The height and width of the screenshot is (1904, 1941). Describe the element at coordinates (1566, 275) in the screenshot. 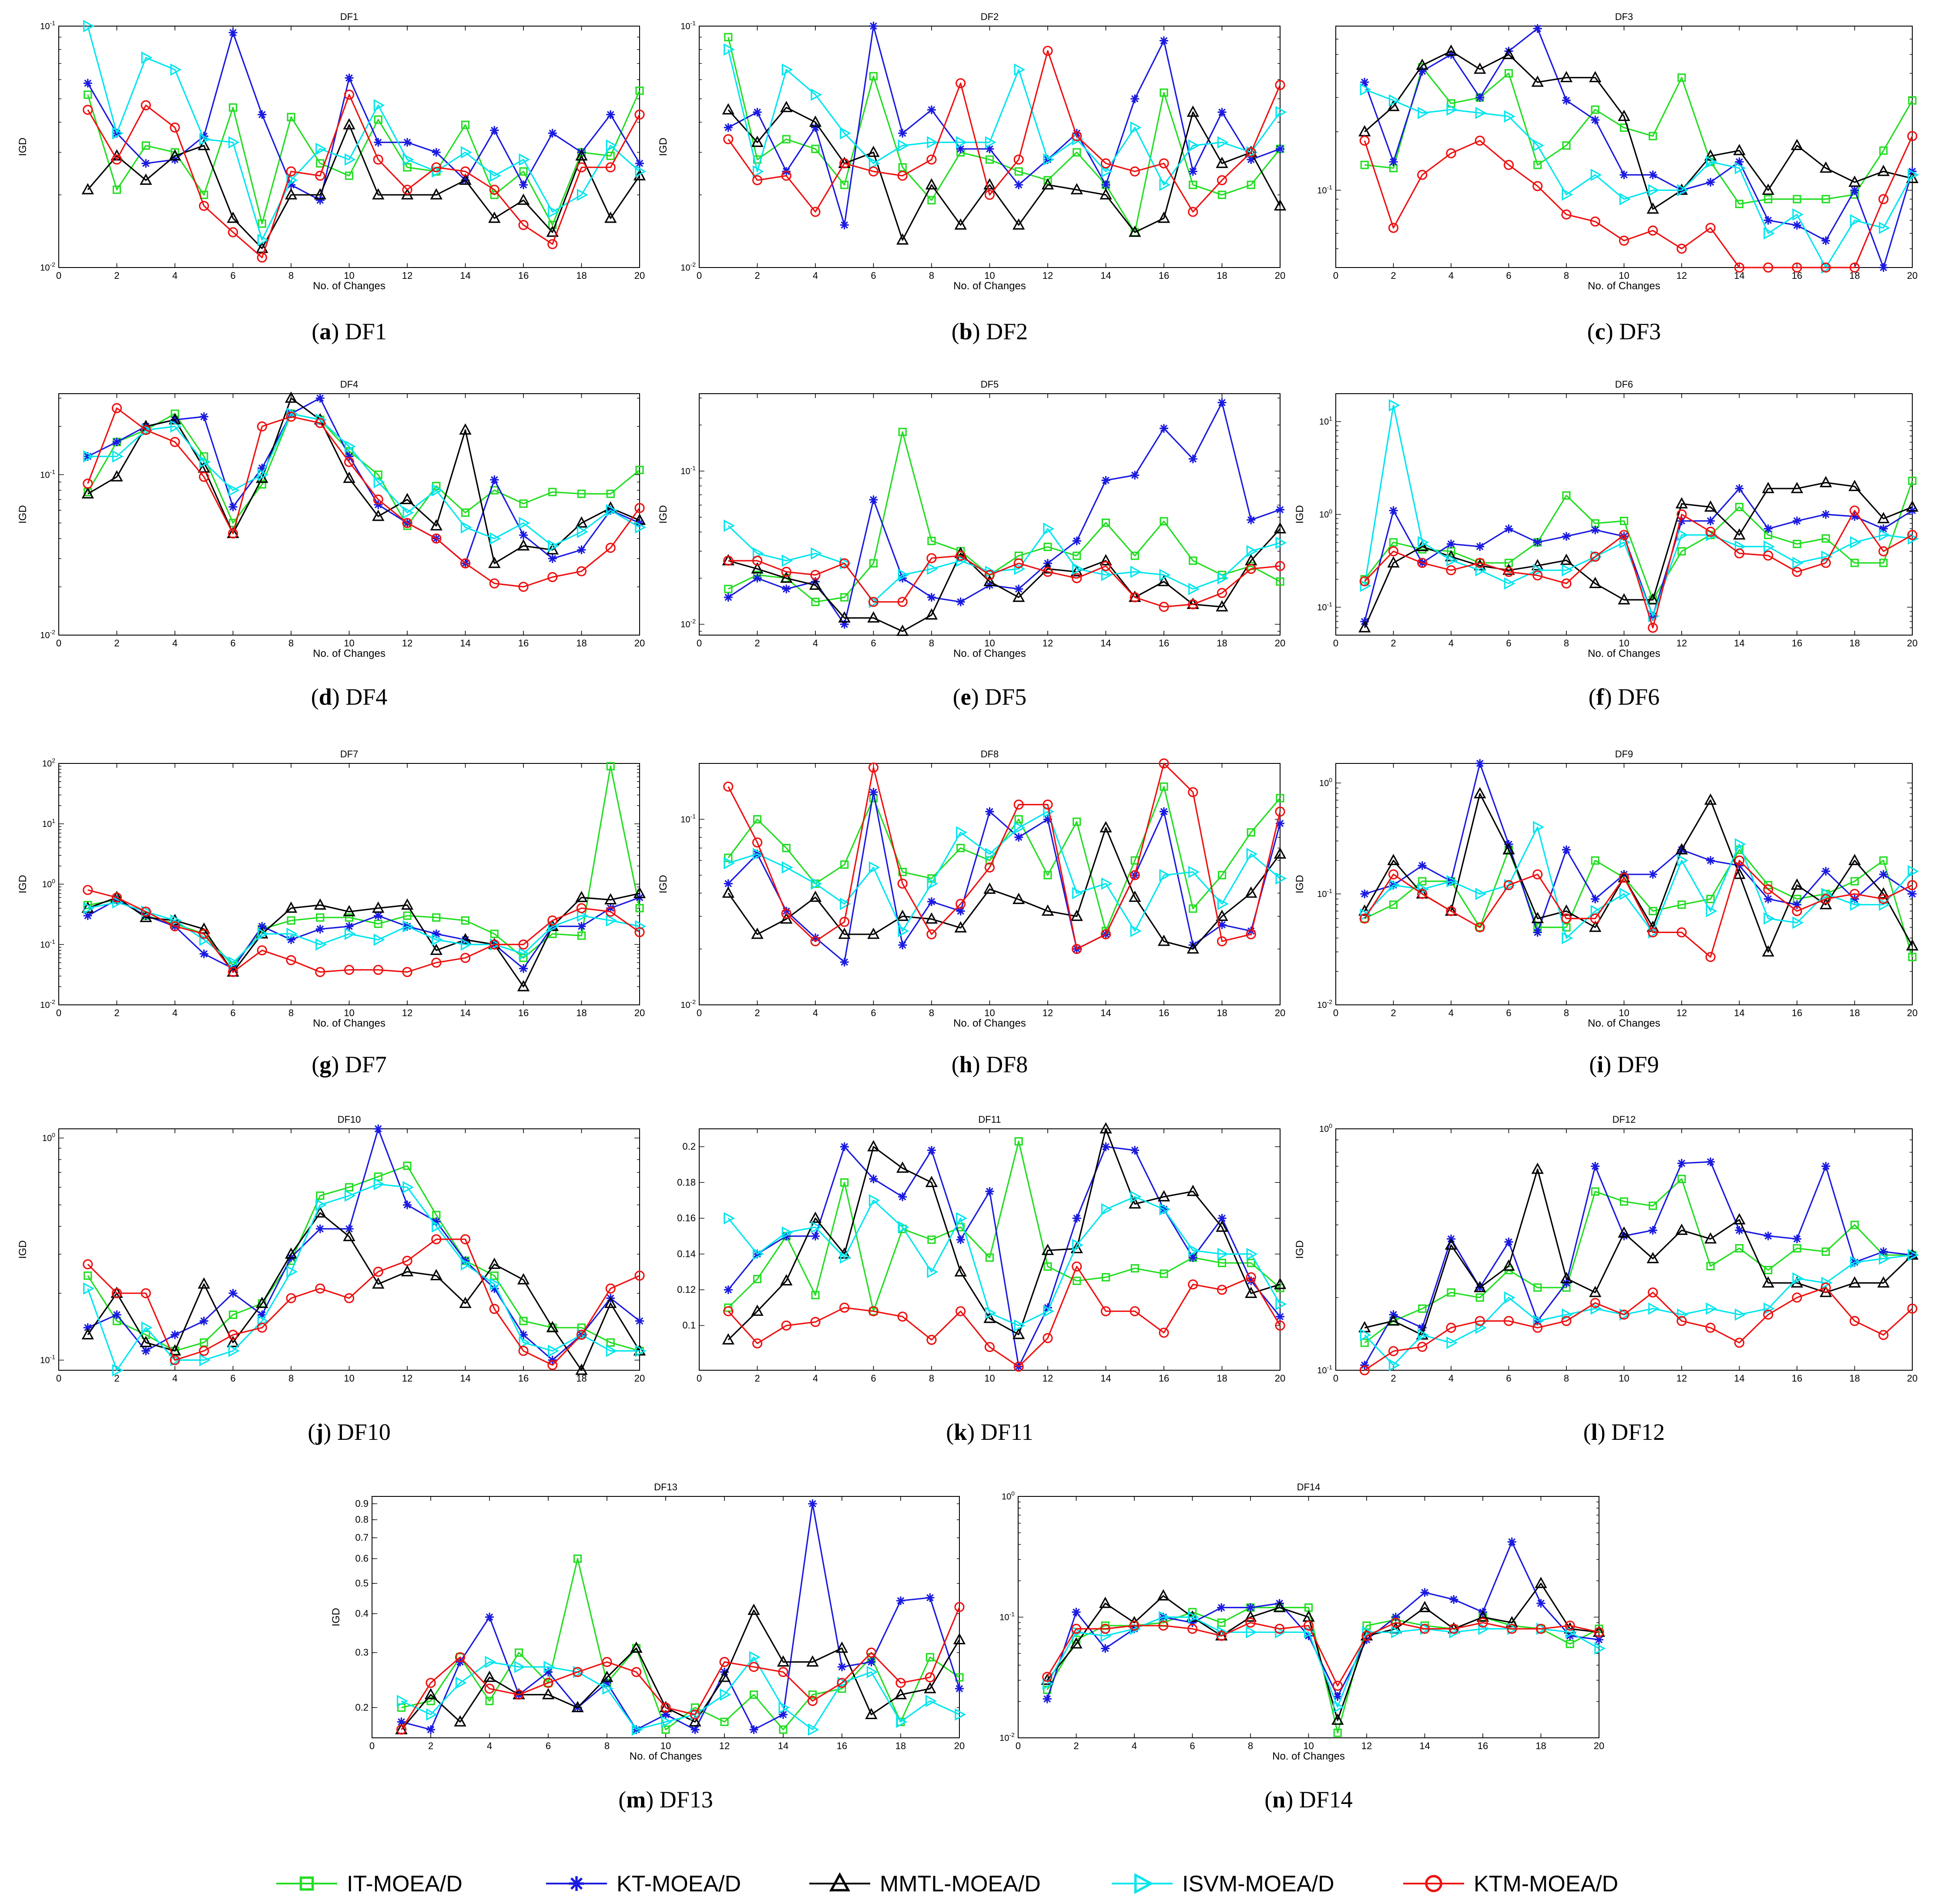

I see `x-tick-label: 8` at that location.